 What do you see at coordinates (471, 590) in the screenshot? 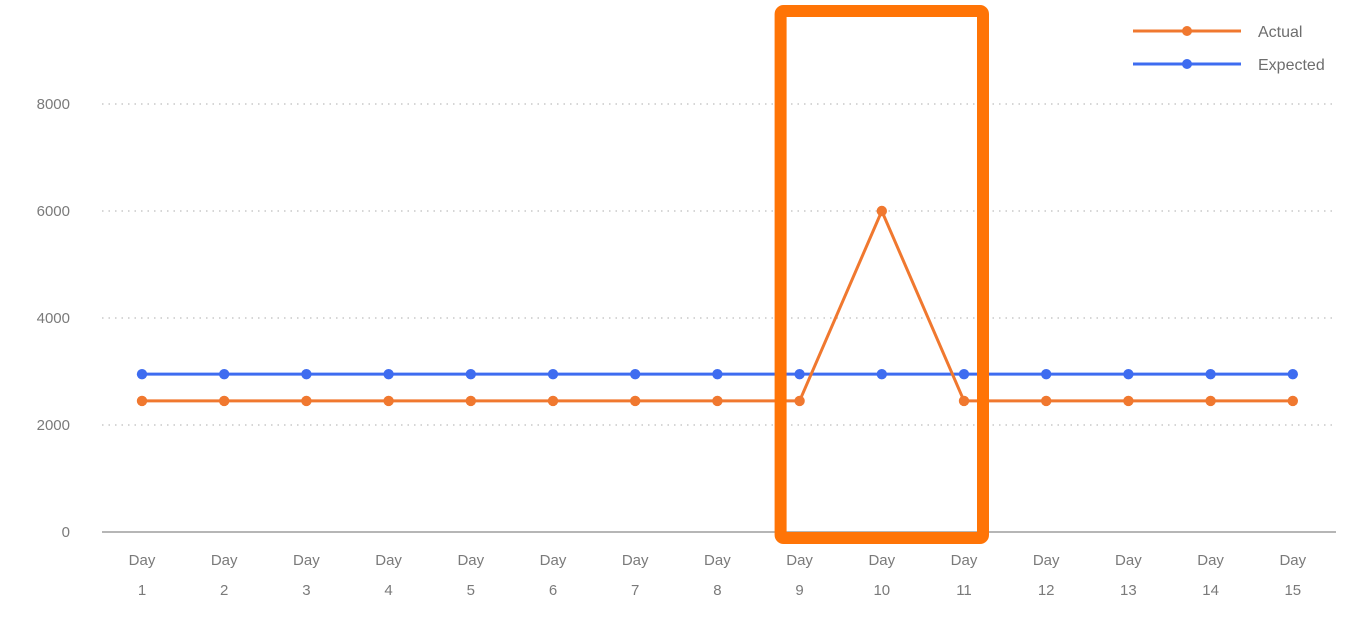
I see `x-tick-label: 5` at bounding box center [471, 590].